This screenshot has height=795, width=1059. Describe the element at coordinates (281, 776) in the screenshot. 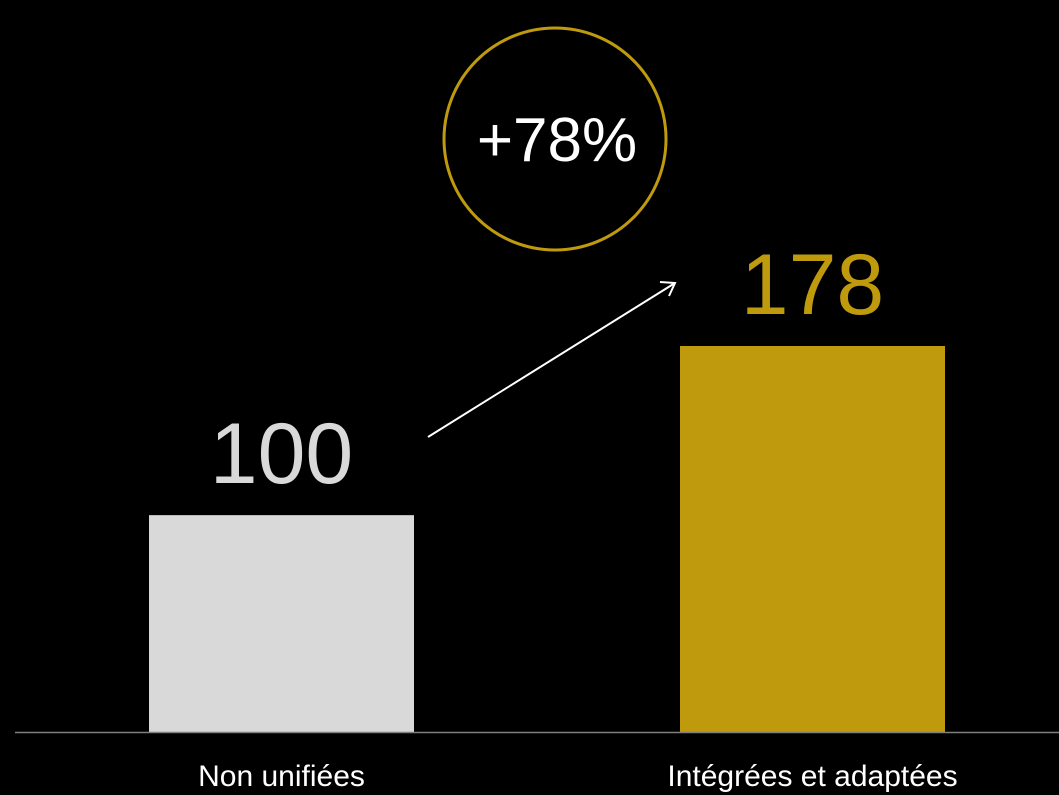

I see `category-label-1: Non unifiées` at that location.